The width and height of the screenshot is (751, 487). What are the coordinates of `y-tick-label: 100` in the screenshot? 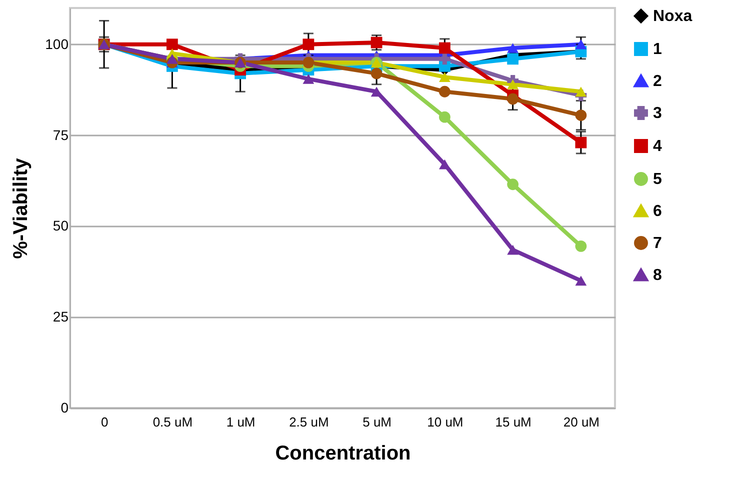 It's located at (57, 44).